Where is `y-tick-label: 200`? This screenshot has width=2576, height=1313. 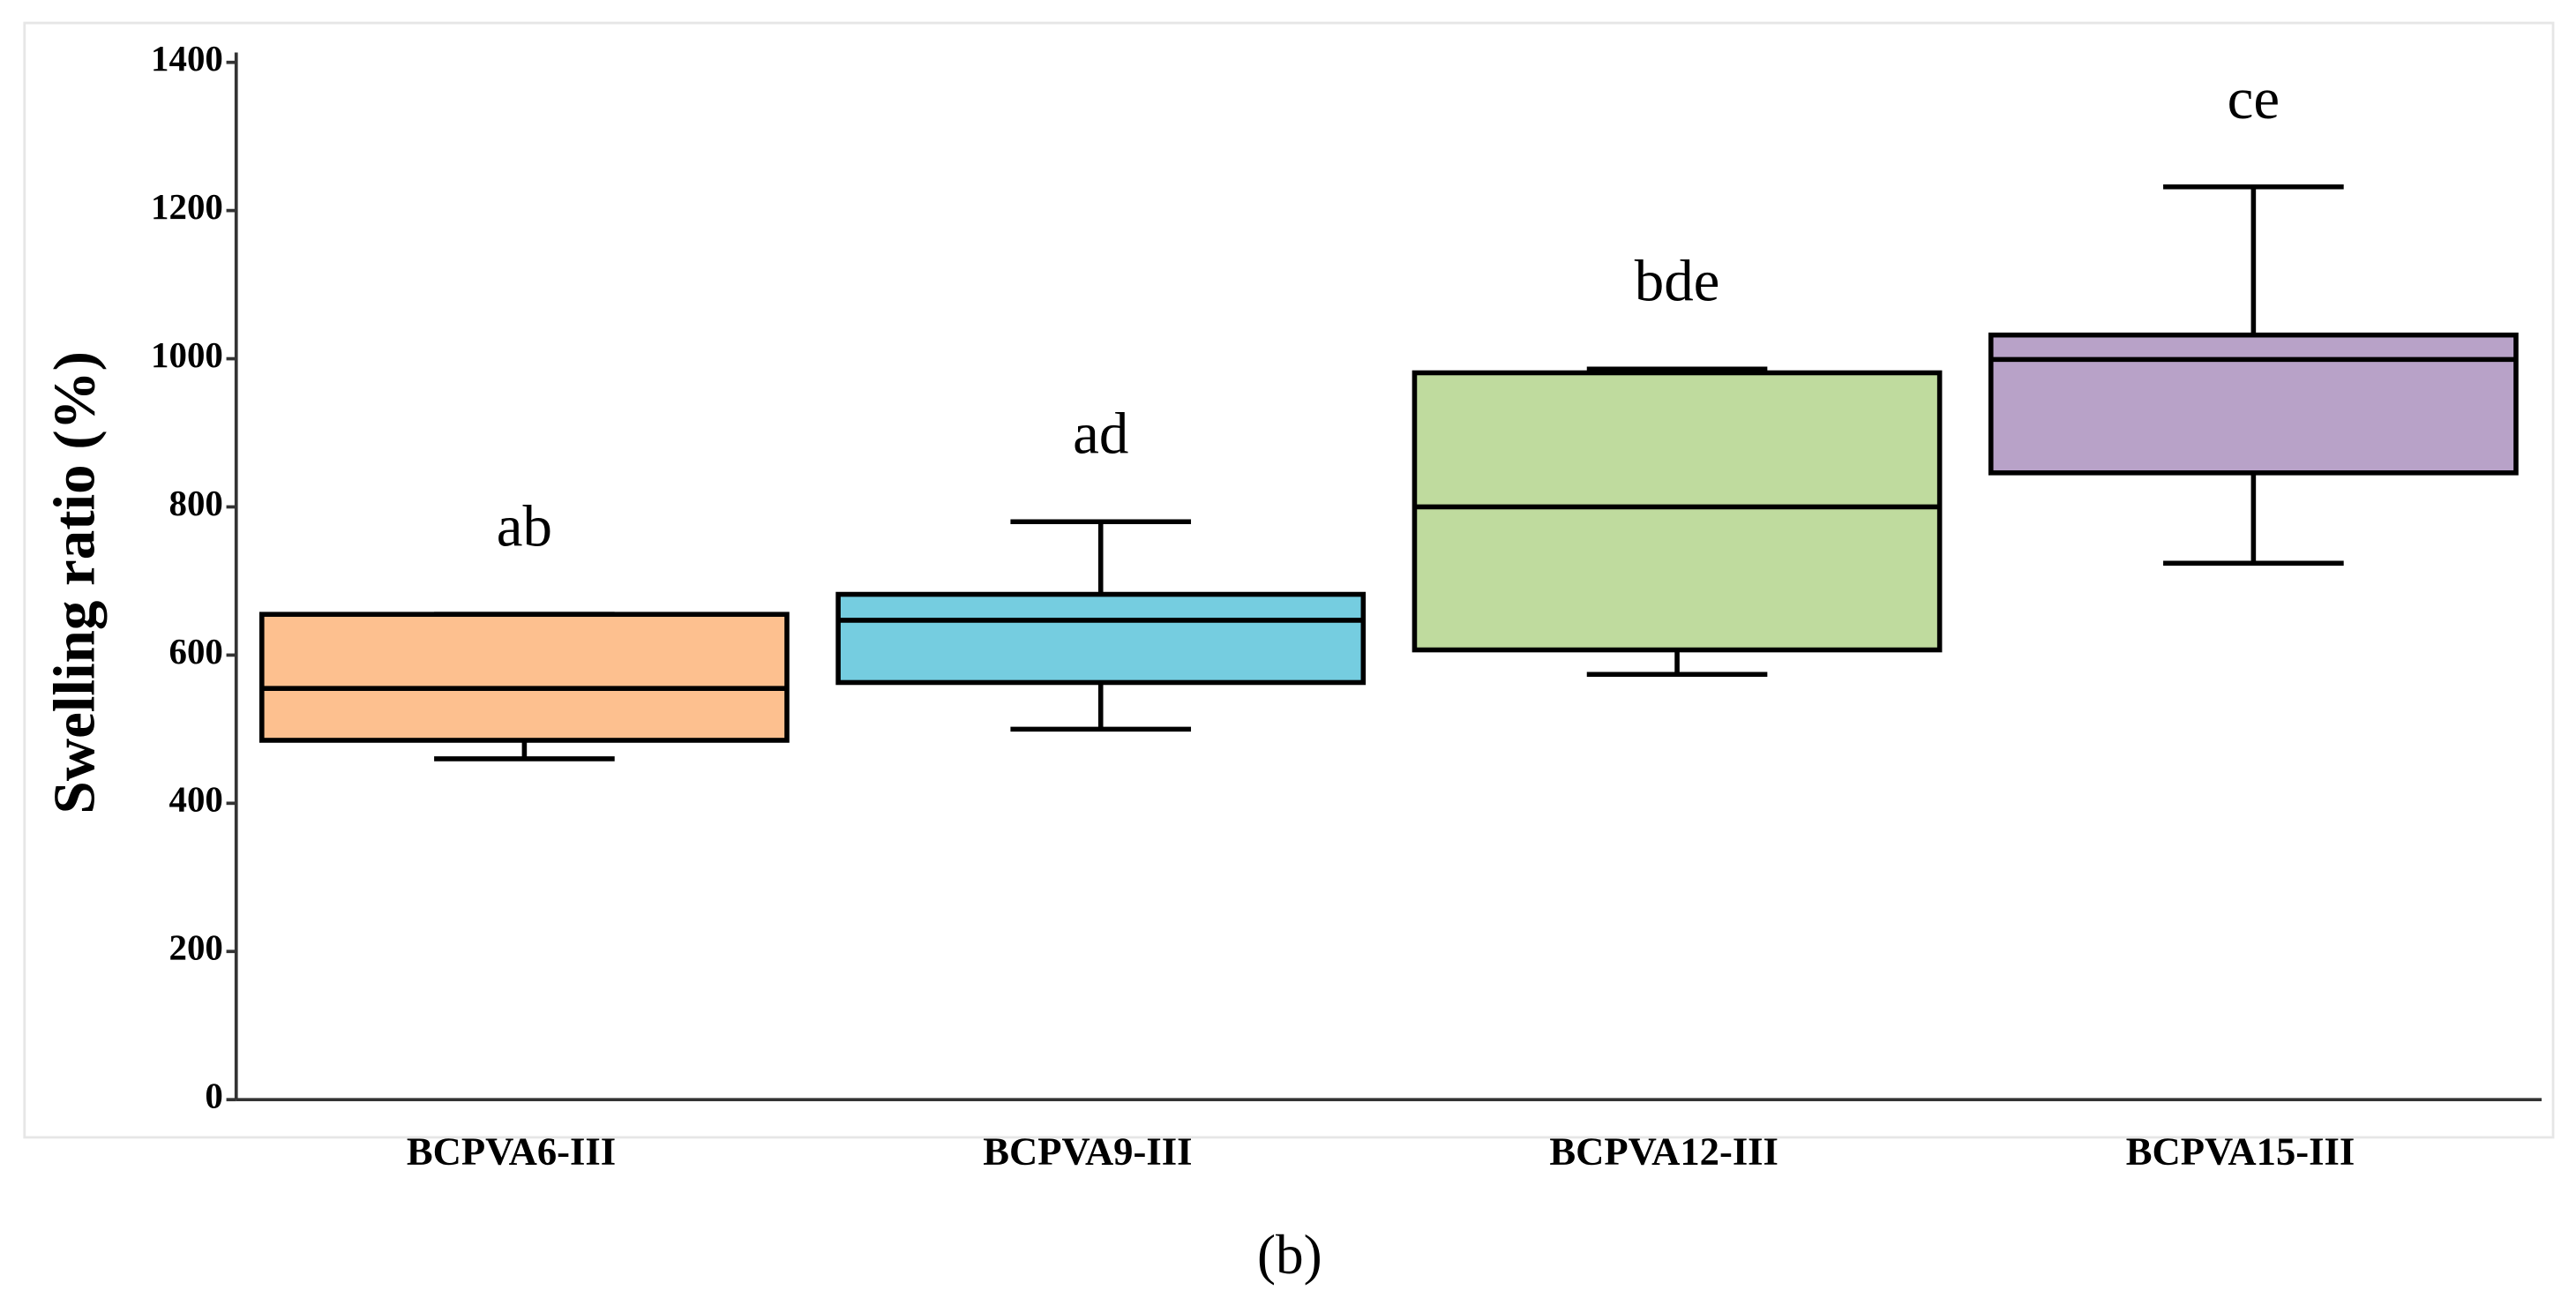
y-tick-label: 200 is located at coordinates (196, 948).